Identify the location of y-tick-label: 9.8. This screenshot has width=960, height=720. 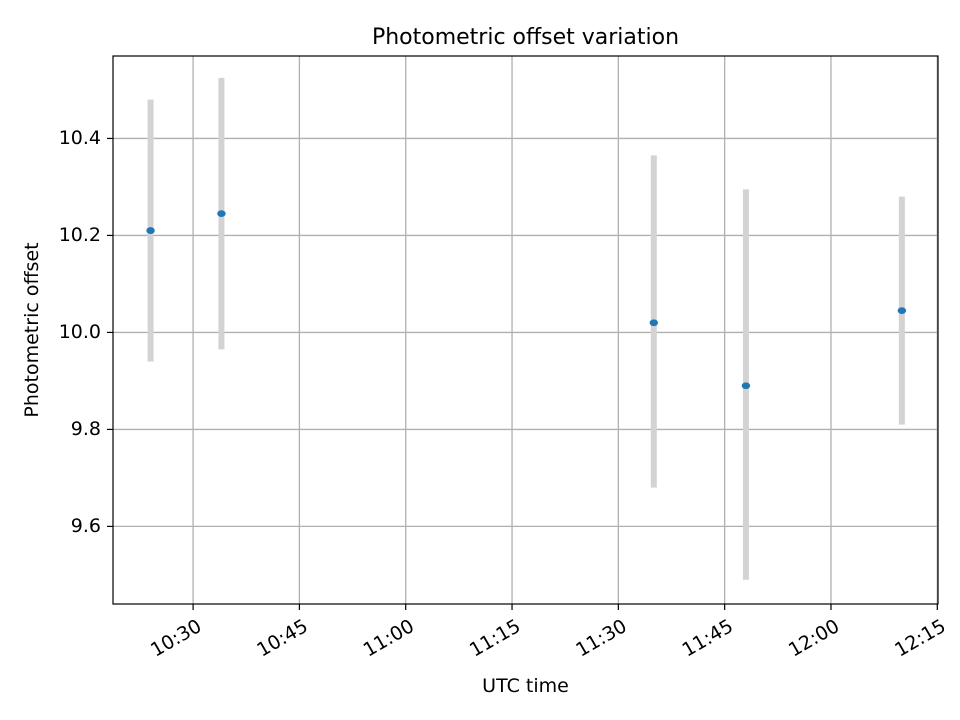
(86, 429).